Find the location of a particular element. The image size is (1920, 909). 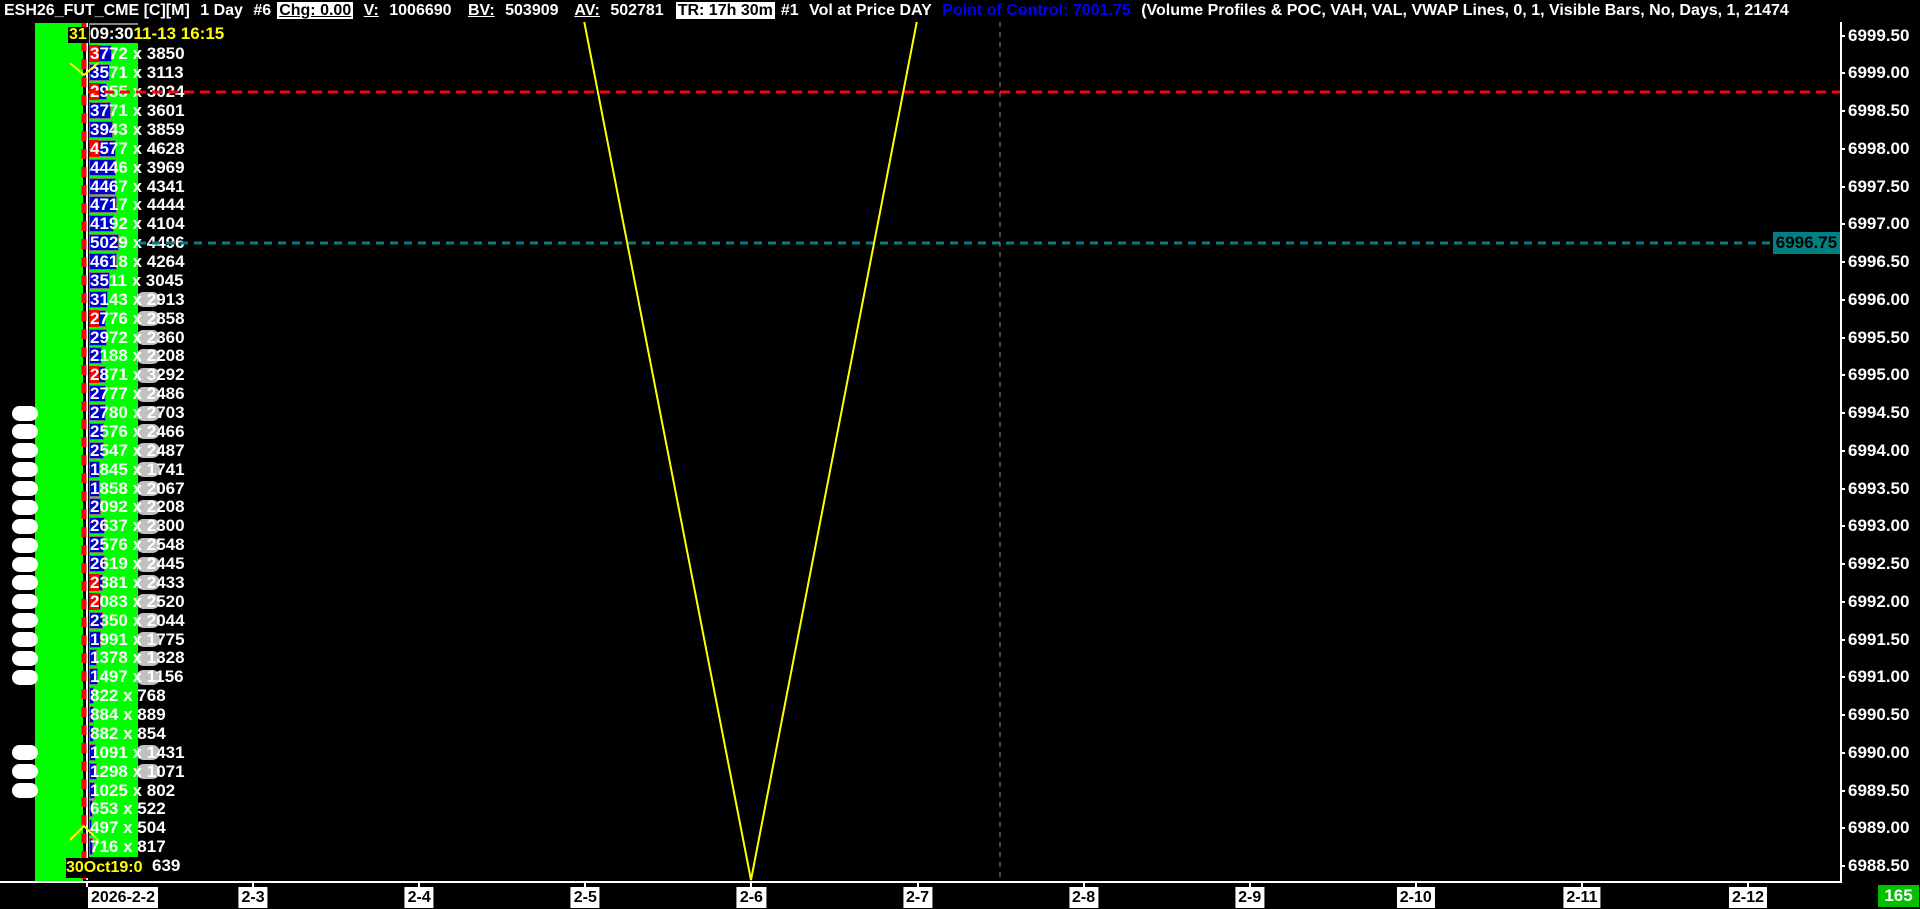

price-row: 716 x 817 is located at coordinates (128, 847).